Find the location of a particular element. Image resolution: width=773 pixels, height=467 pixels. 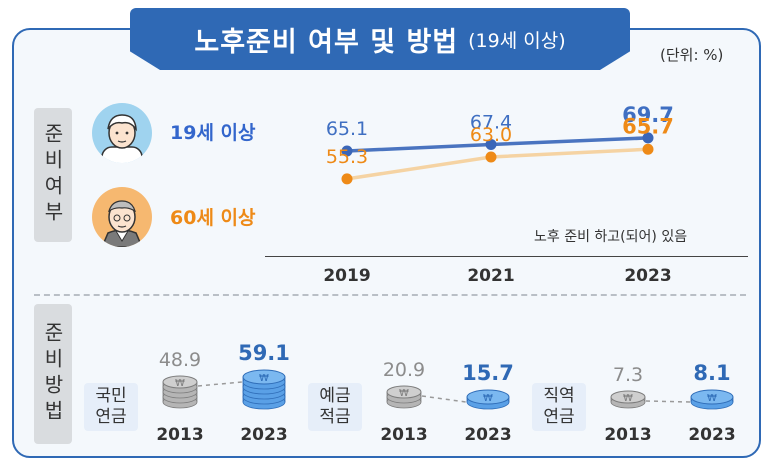

title-banner: 노후준비 여부 및 방법 (19세 이상) is located at coordinates (380, 39).